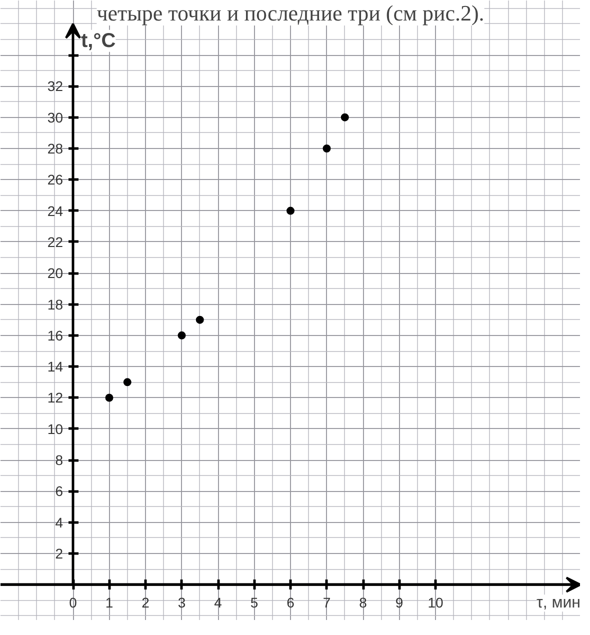  I want to click on x-tick-label: 9, so click(399, 602).